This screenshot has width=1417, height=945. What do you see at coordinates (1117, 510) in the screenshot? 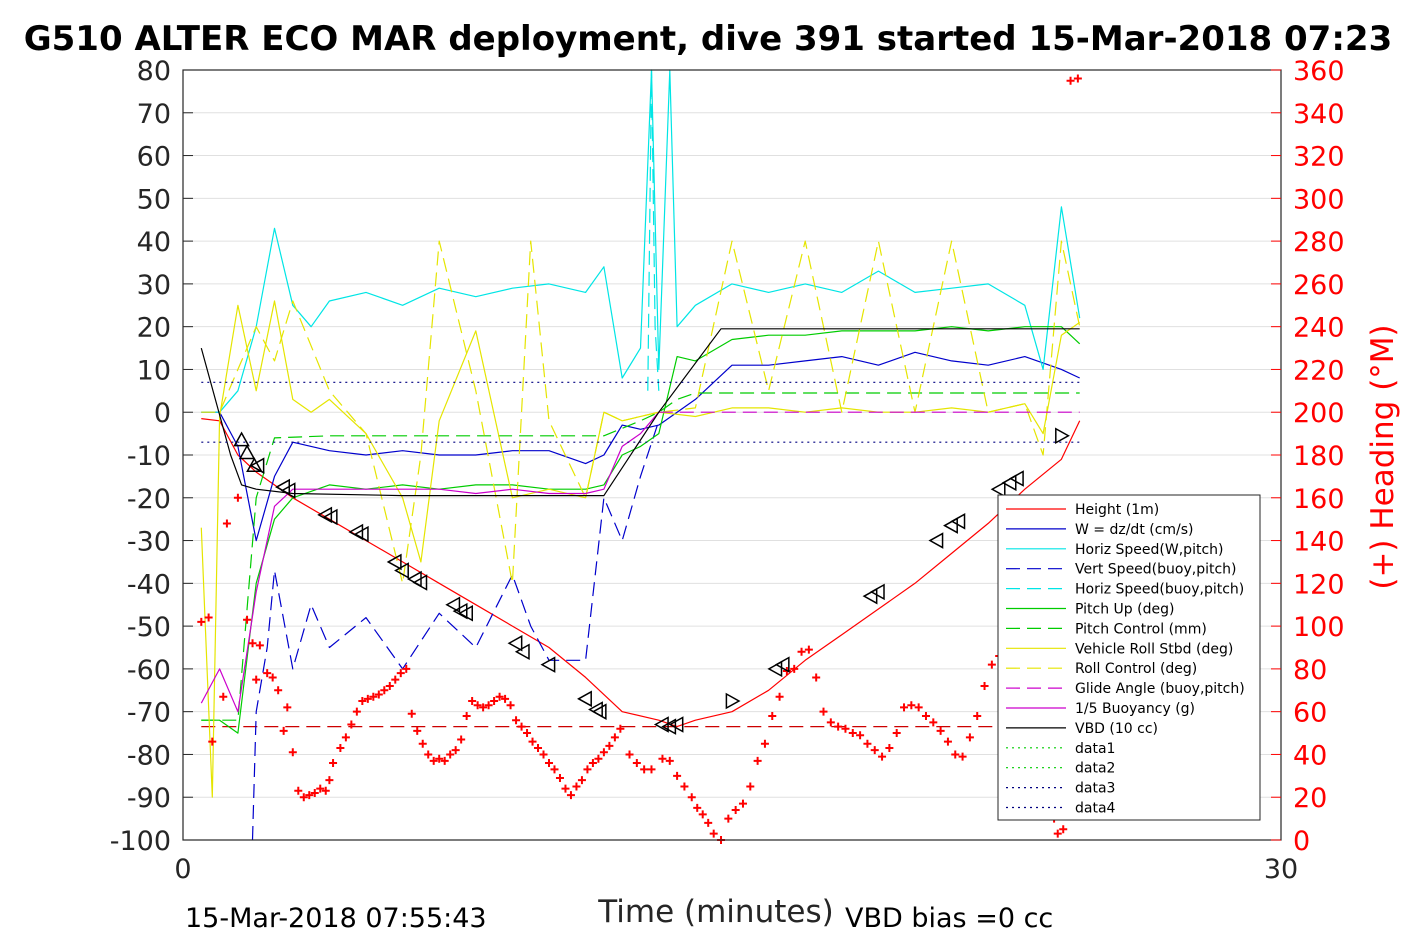
I see `legend-label-0: Height (1m)` at bounding box center [1117, 510].